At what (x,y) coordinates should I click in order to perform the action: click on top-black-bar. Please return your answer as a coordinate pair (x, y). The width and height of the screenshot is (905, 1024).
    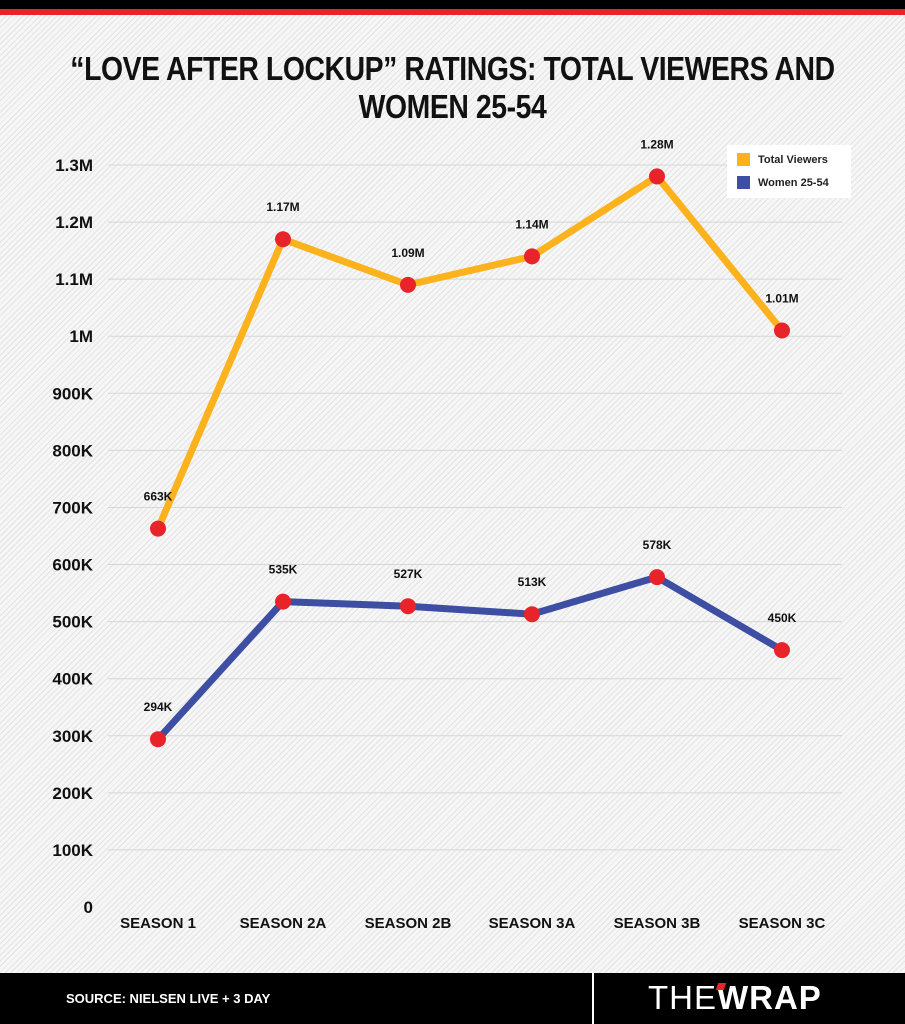
    Looking at the image, I should click on (452, 4).